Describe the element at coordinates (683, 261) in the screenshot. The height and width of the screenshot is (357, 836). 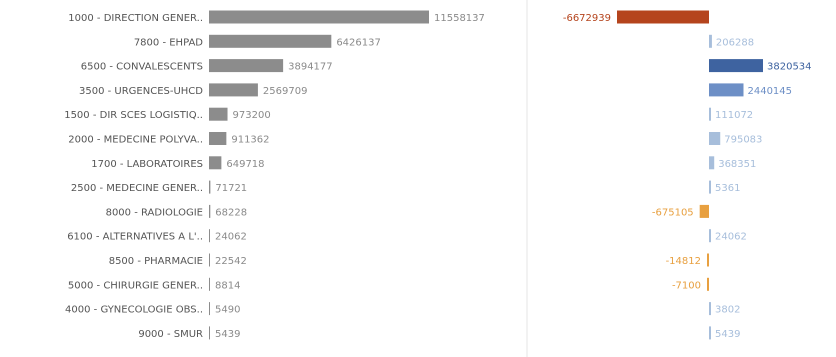
I see `right-value-label: -14812` at that location.